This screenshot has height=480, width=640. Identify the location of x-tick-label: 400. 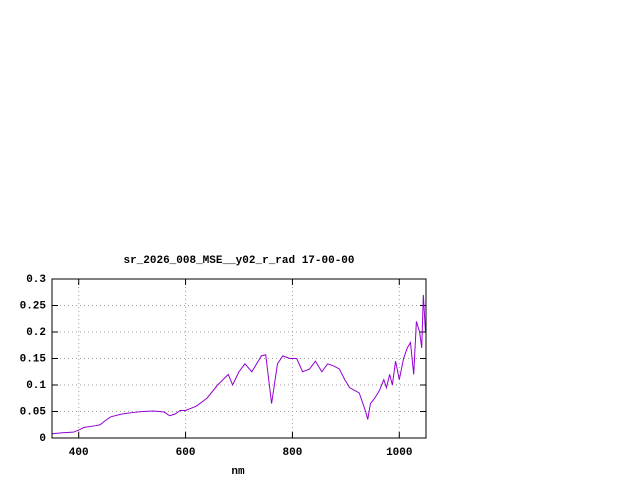
(79, 453).